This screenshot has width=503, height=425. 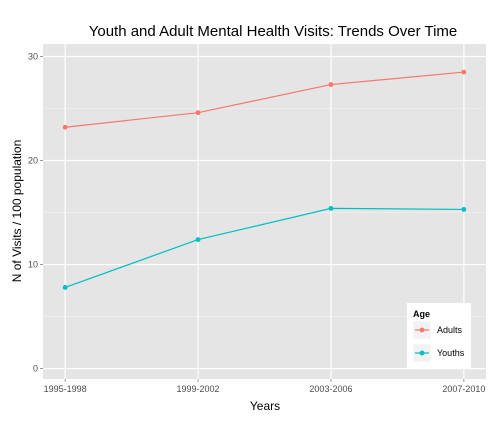 What do you see at coordinates (33, 56) in the screenshot?
I see `y-tick-label: 30` at bounding box center [33, 56].